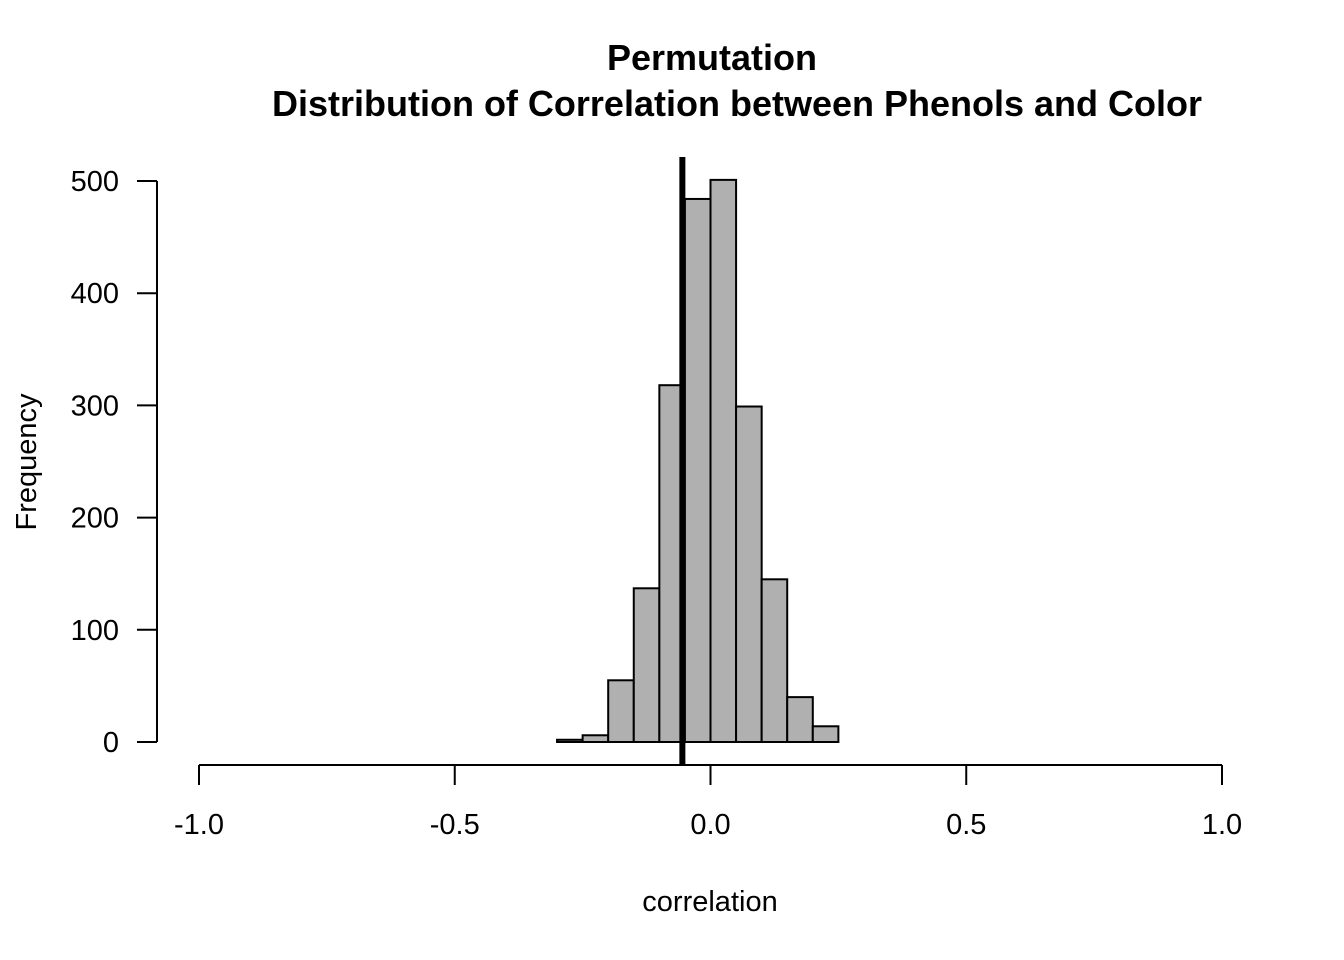 The height and width of the screenshot is (960, 1344). What do you see at coordinates (710, 825) in the screenshot?
I see `x-tick-label: 0.0` at bounding box center [710, 825].